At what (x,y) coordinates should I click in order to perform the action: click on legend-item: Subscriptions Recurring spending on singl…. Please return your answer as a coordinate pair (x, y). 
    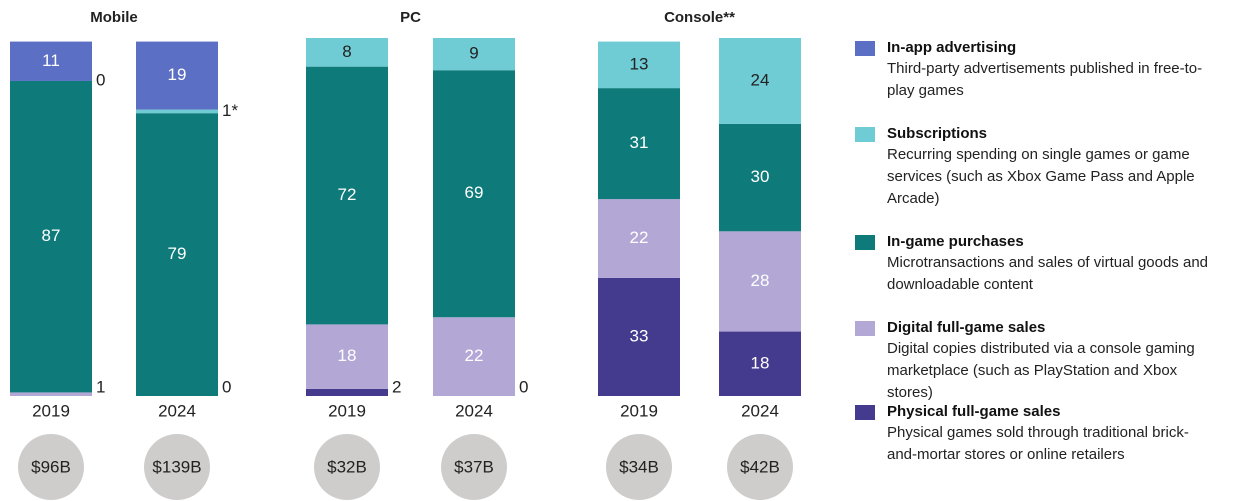
    Looking at the image, I should click on (1050, 167).